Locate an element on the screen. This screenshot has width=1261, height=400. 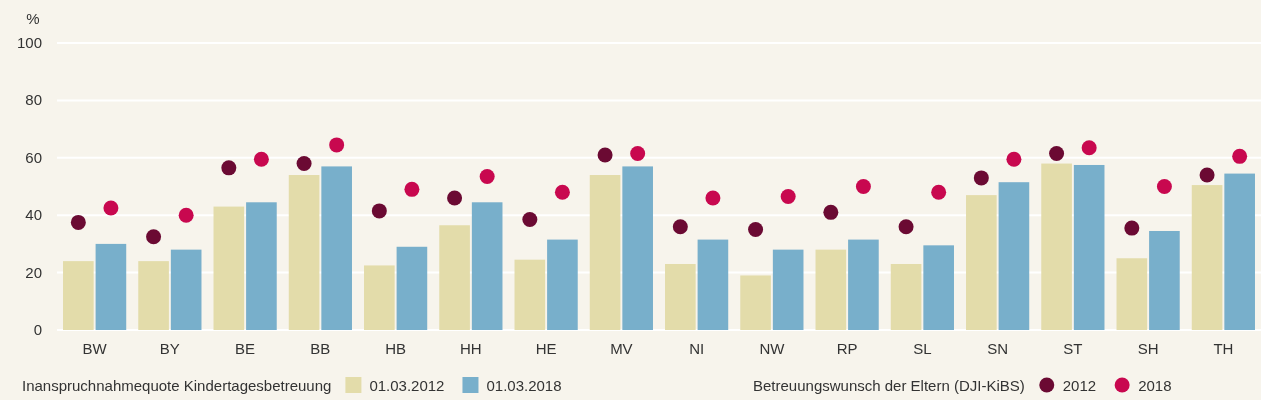
y-tick-label: 0 is located at coordinates (37, 329).